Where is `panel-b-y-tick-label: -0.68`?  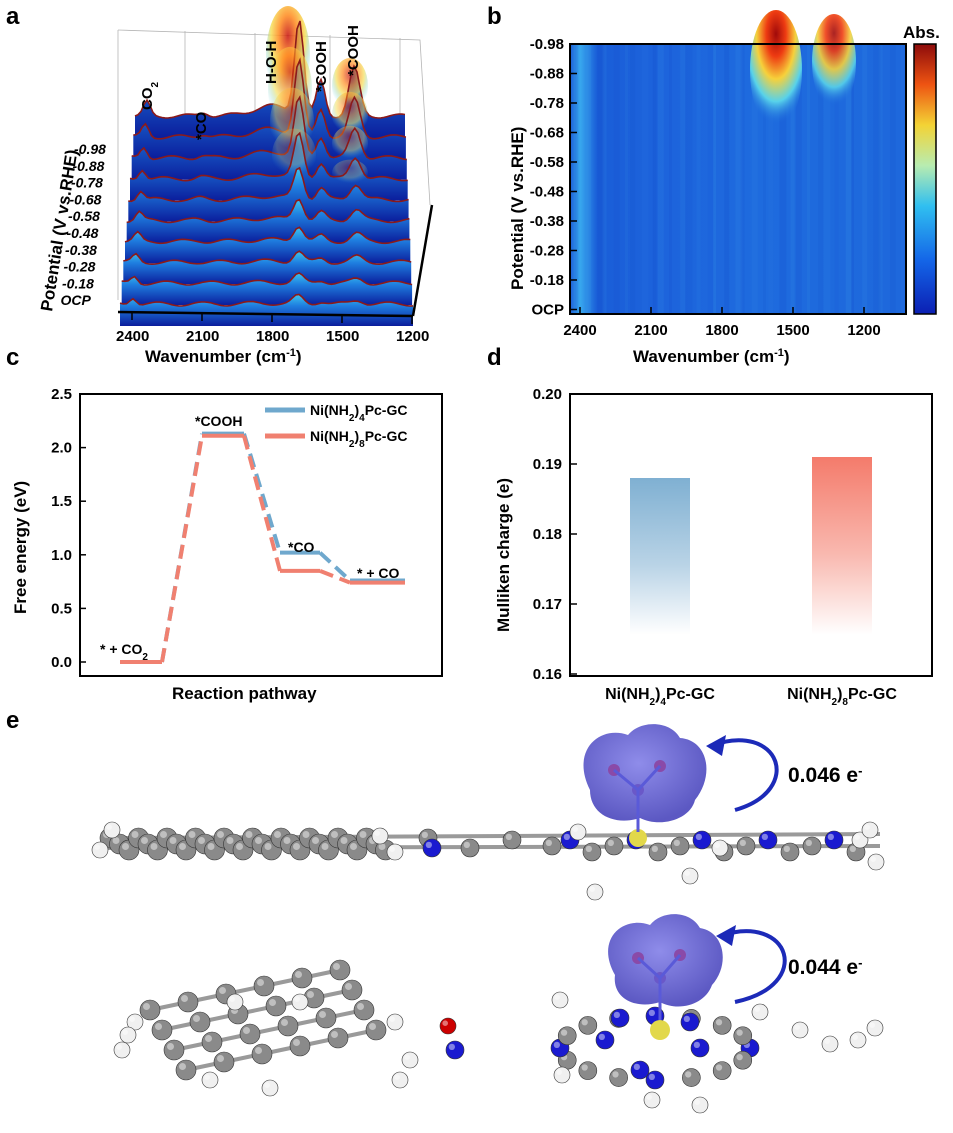 panel-b-y-tick-label: -0.68 is located at coordinates (547, 133).